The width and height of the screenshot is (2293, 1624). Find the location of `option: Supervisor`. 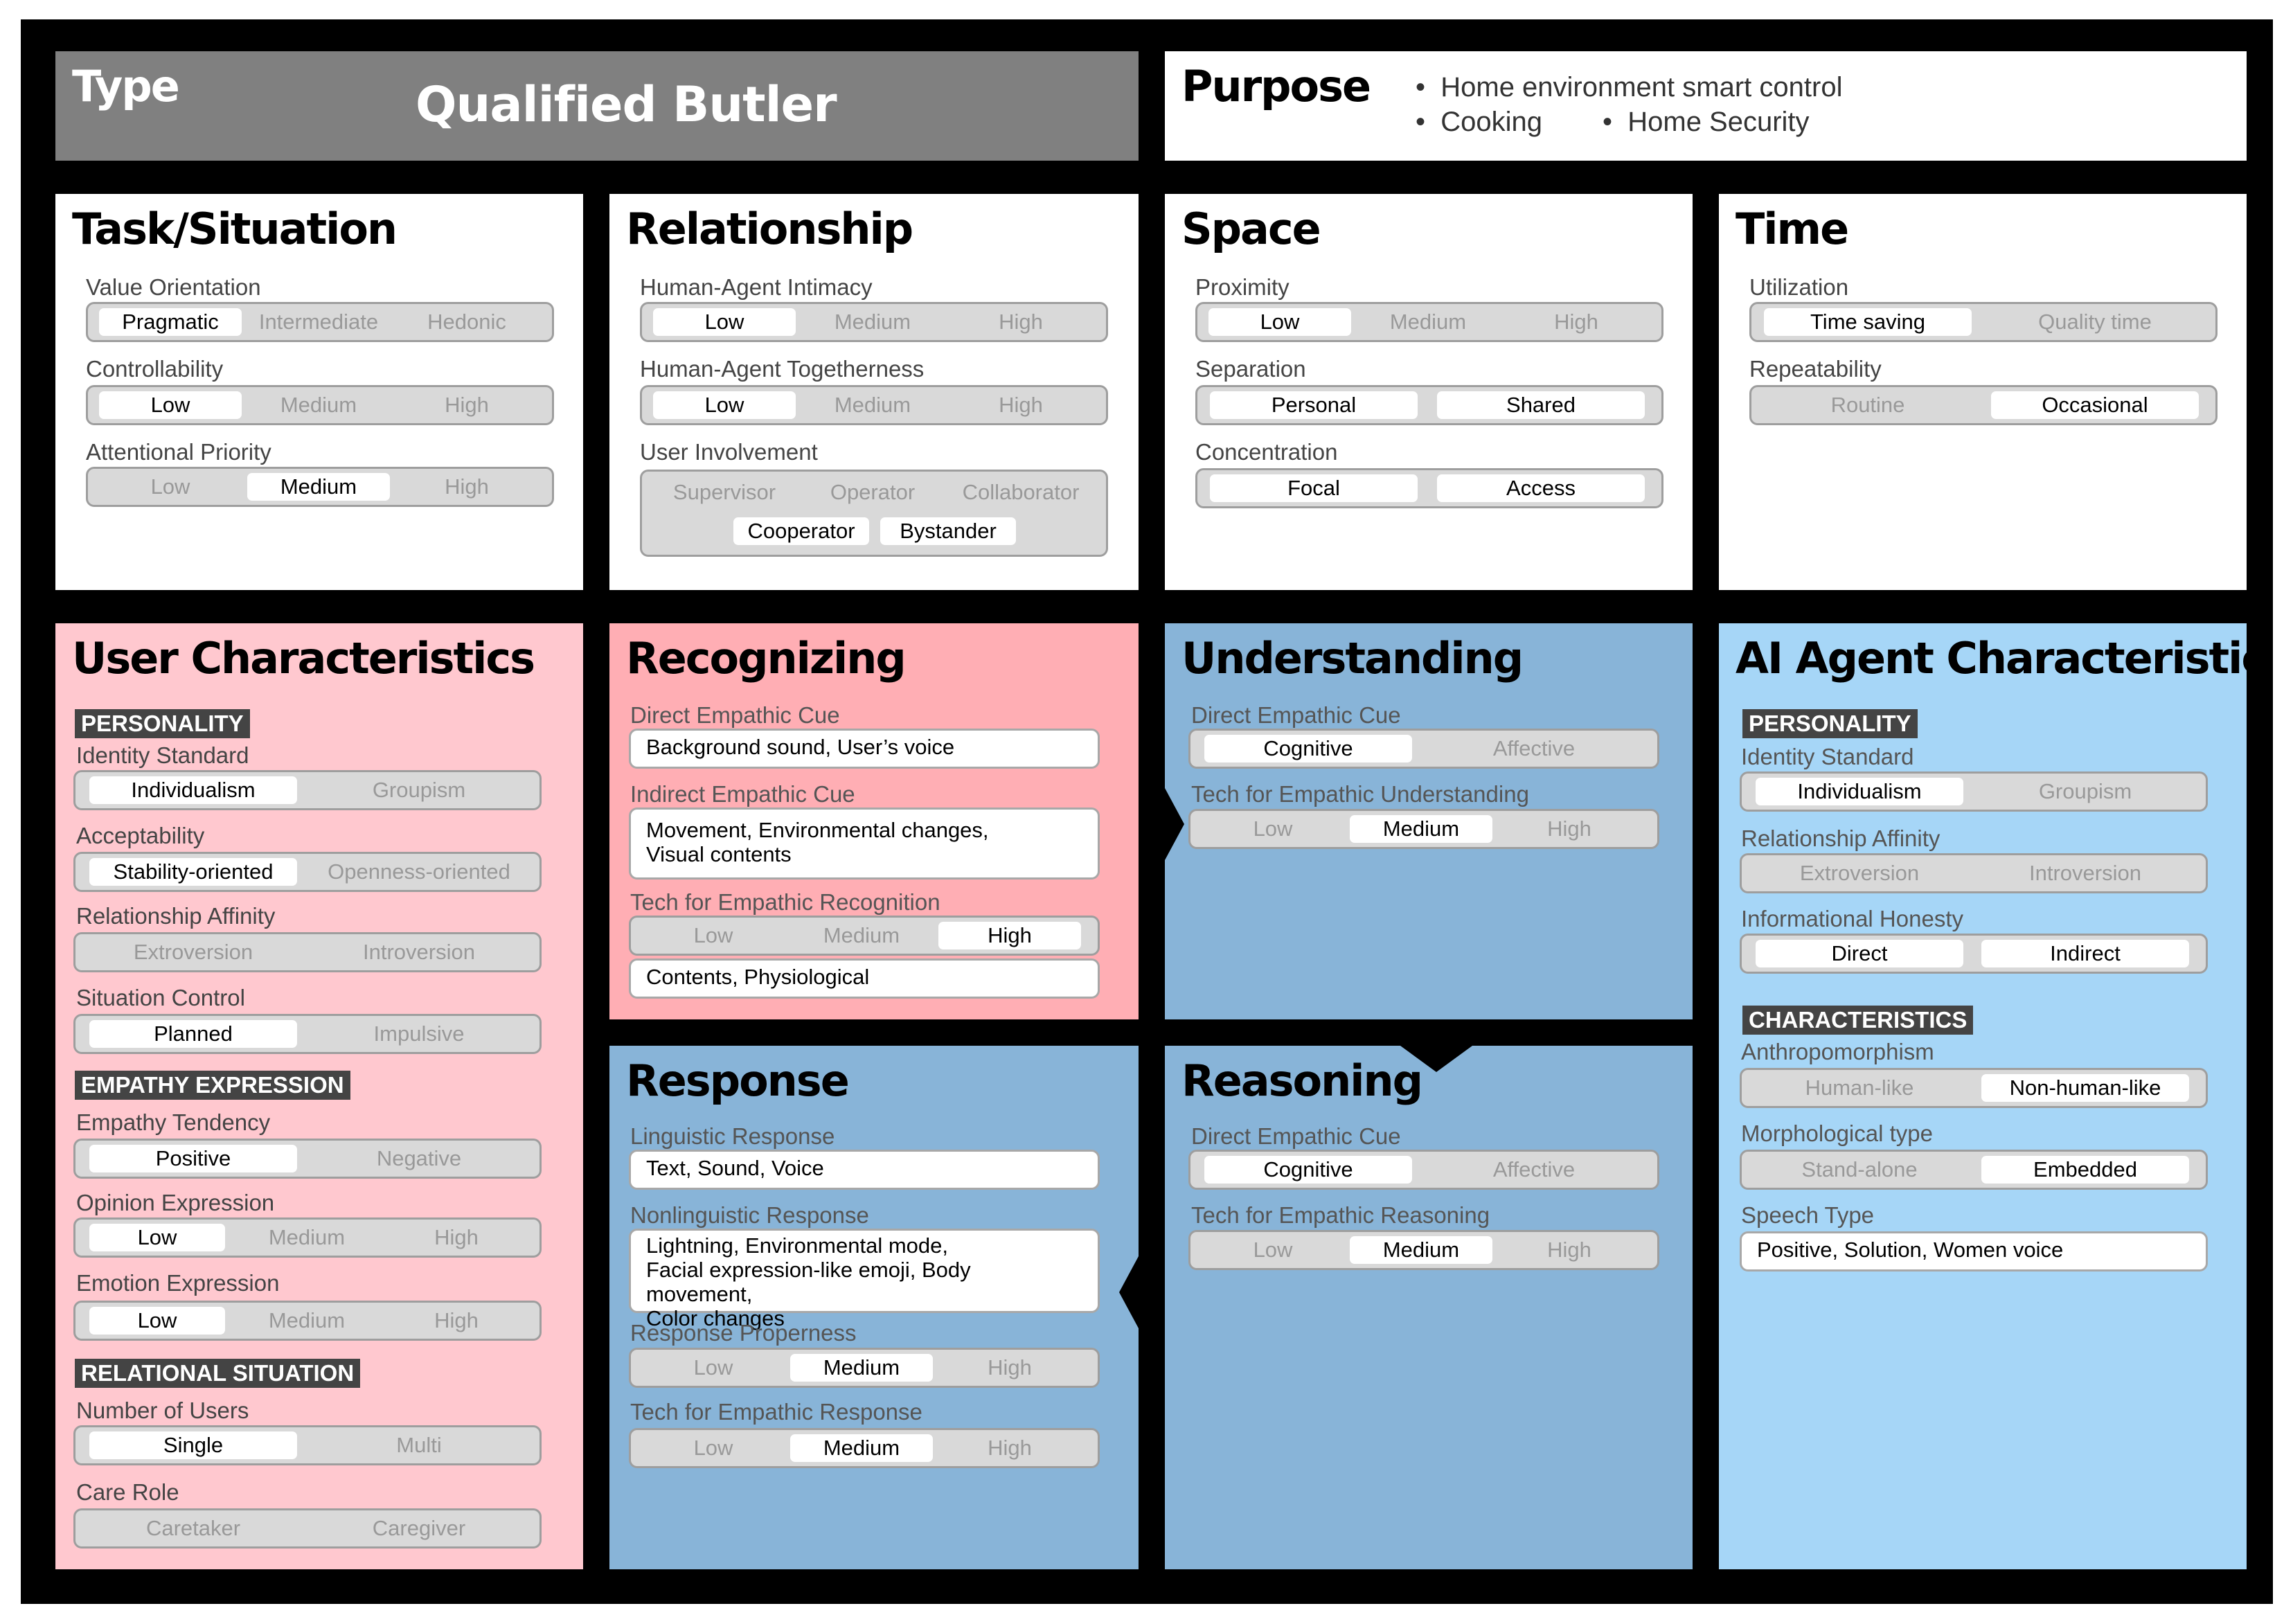

option: Supervisor is located at coordinates (724, 492).